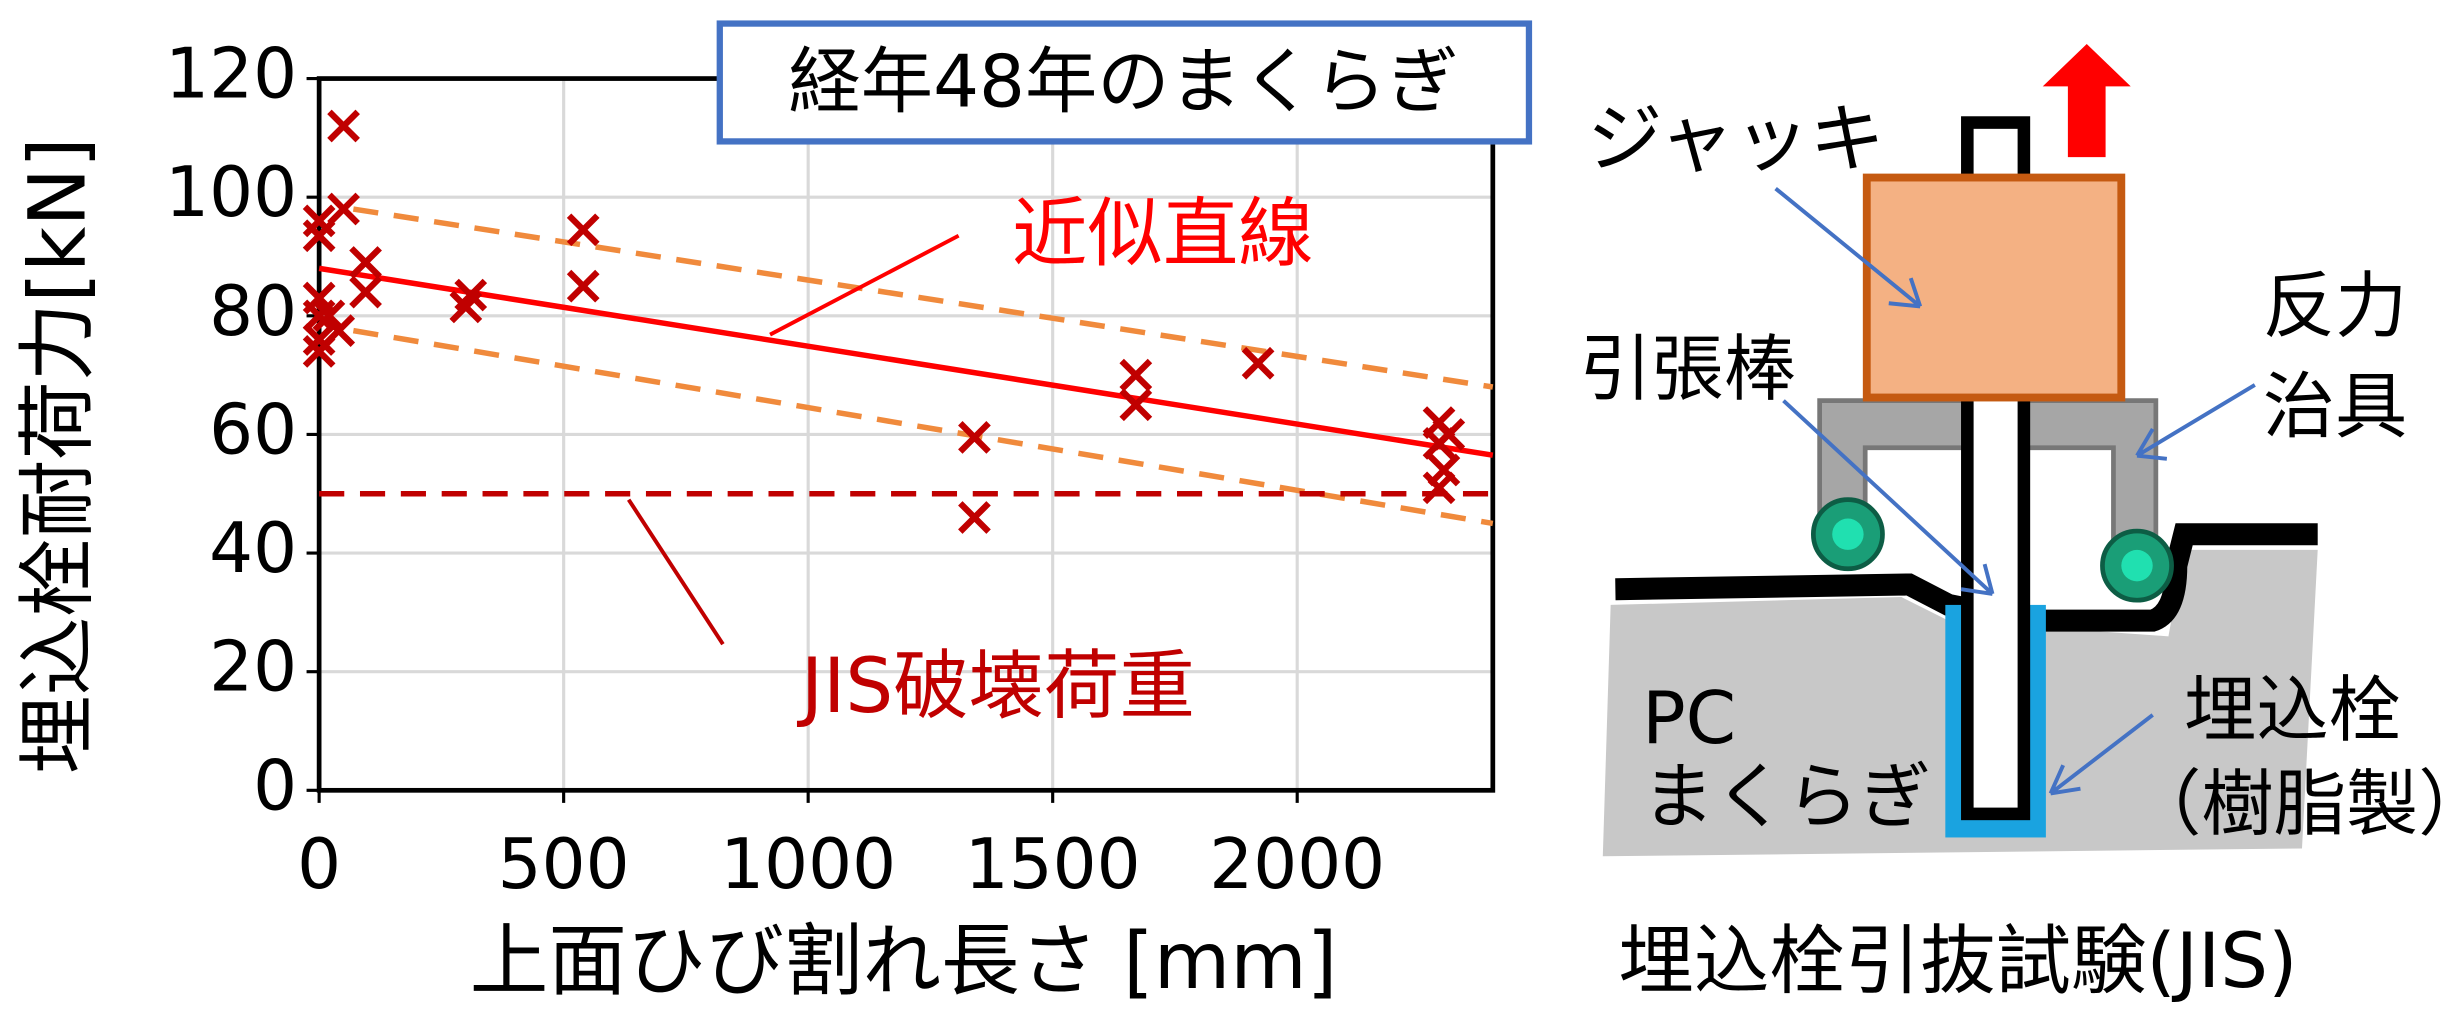 This screenshot has width=2464, height=1015. I want to click on y-axis-title: 埋込栓耐荷力[kN], so click(58, 455).